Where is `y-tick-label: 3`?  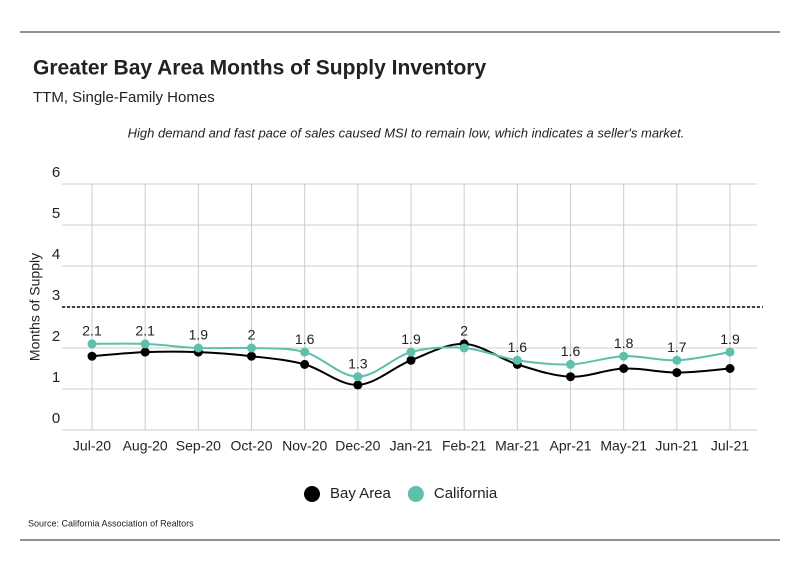
y-tick-label: 3 is located at coordinates (56, 295).